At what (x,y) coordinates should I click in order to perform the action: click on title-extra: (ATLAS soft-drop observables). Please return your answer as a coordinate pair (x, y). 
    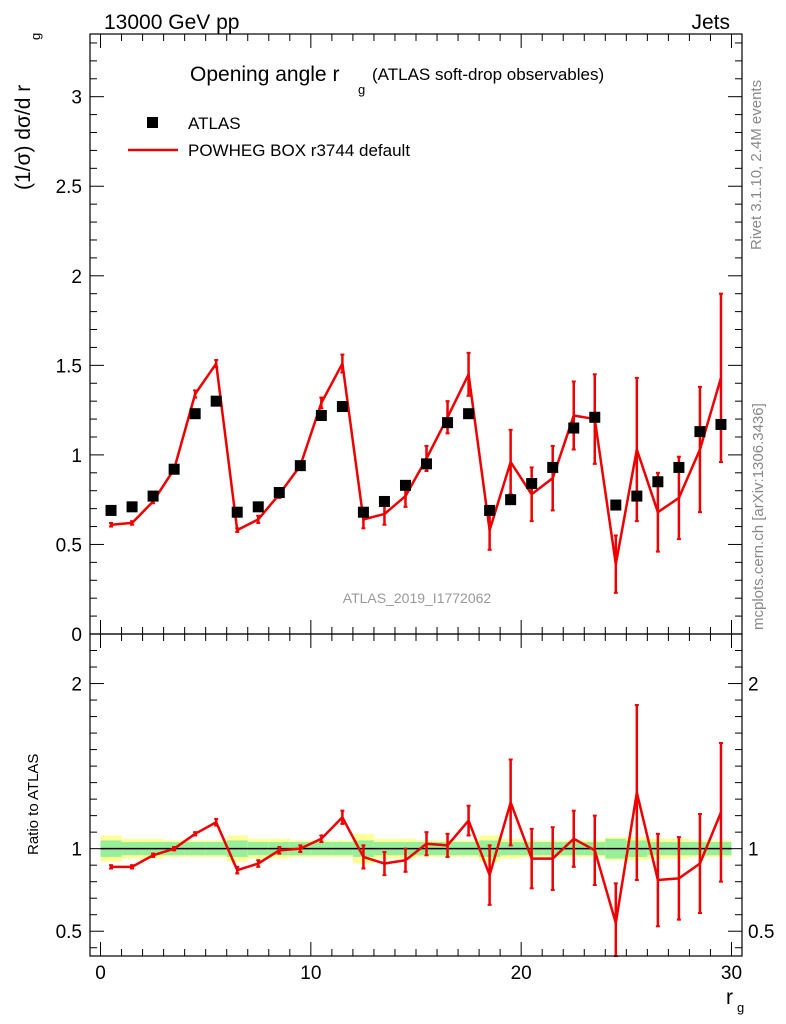
    Looking at the image, I should click on (488, 74).